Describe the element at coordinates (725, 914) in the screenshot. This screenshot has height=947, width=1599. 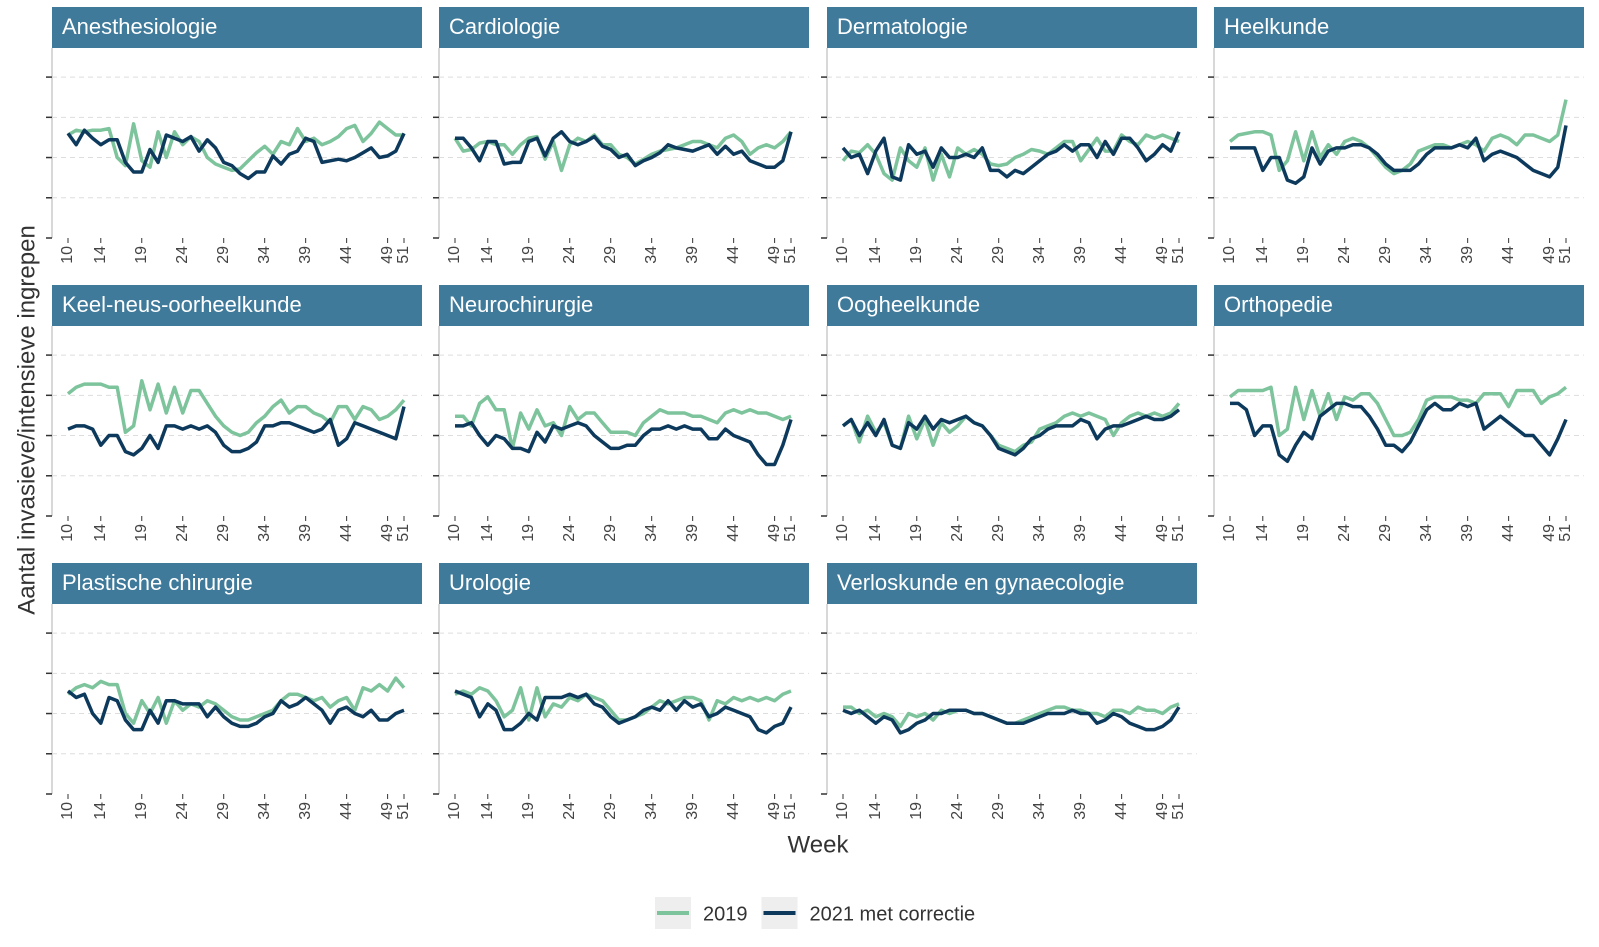
I see `legend-label: 2019` at that location.